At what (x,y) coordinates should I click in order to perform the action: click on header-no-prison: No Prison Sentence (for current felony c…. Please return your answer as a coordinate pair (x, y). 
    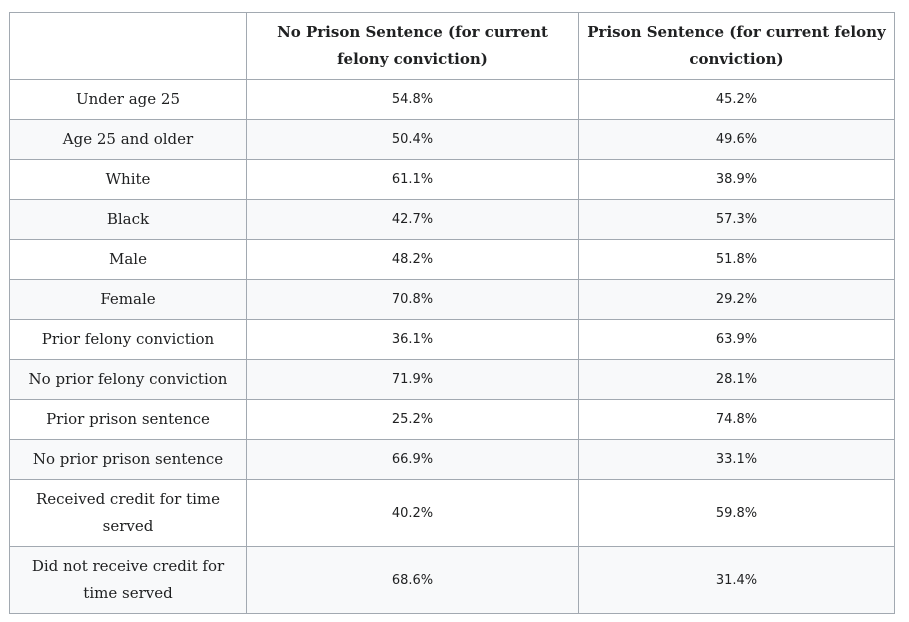
    Looking at the image, I should click on (412, 46).